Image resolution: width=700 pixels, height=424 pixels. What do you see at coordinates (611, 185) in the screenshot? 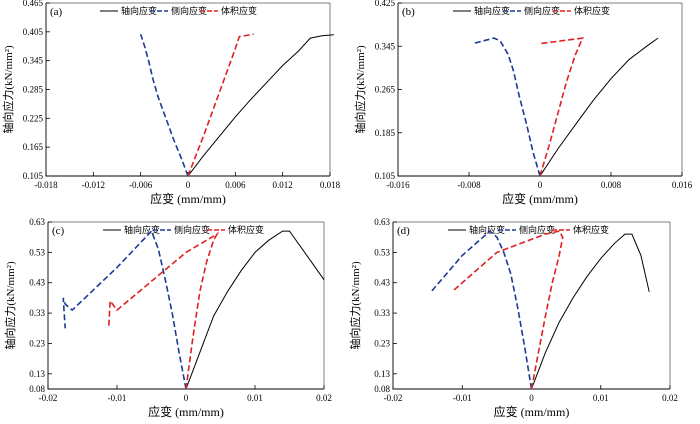
I see `x-tick-label: 0.008` at bounding box center [611, 185].